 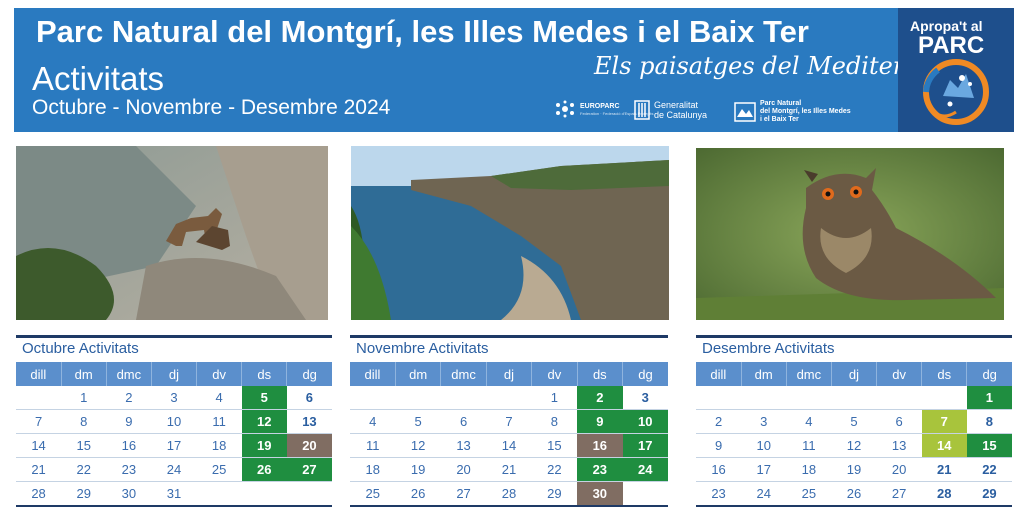 What do you see at coordinates (84, 494) in the screenshot?
I see `day-cell: 29` at bounding box center [84, 494].